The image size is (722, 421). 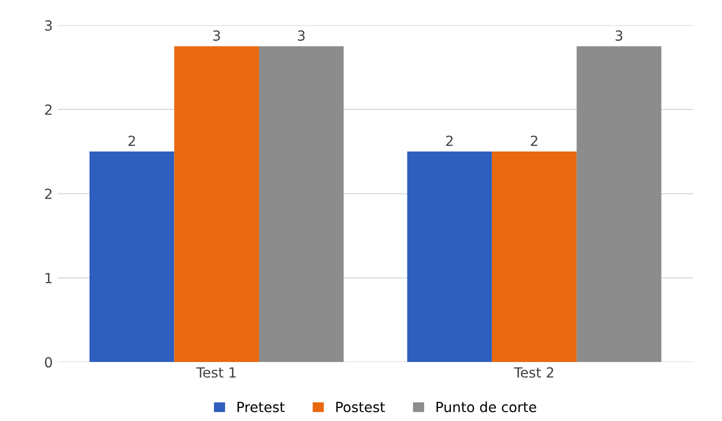 What do you see at coordinates (534, 372) in the screenshot?
I see `x-tick-label: Test 2` at bounding box center [534, 372].